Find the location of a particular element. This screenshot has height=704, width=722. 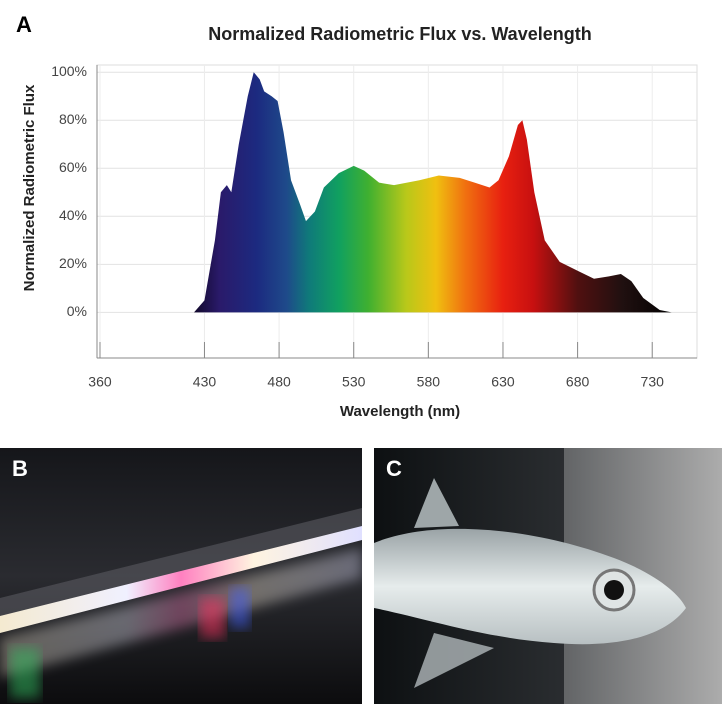

y-tick-label: 100% is located at coordinates (69, 71).